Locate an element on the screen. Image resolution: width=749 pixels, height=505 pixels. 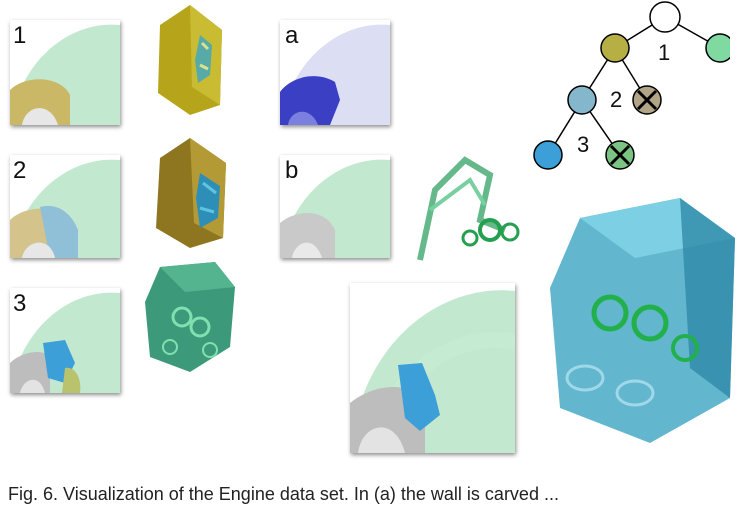
engine-cyan is located at coordinates (642, 320).